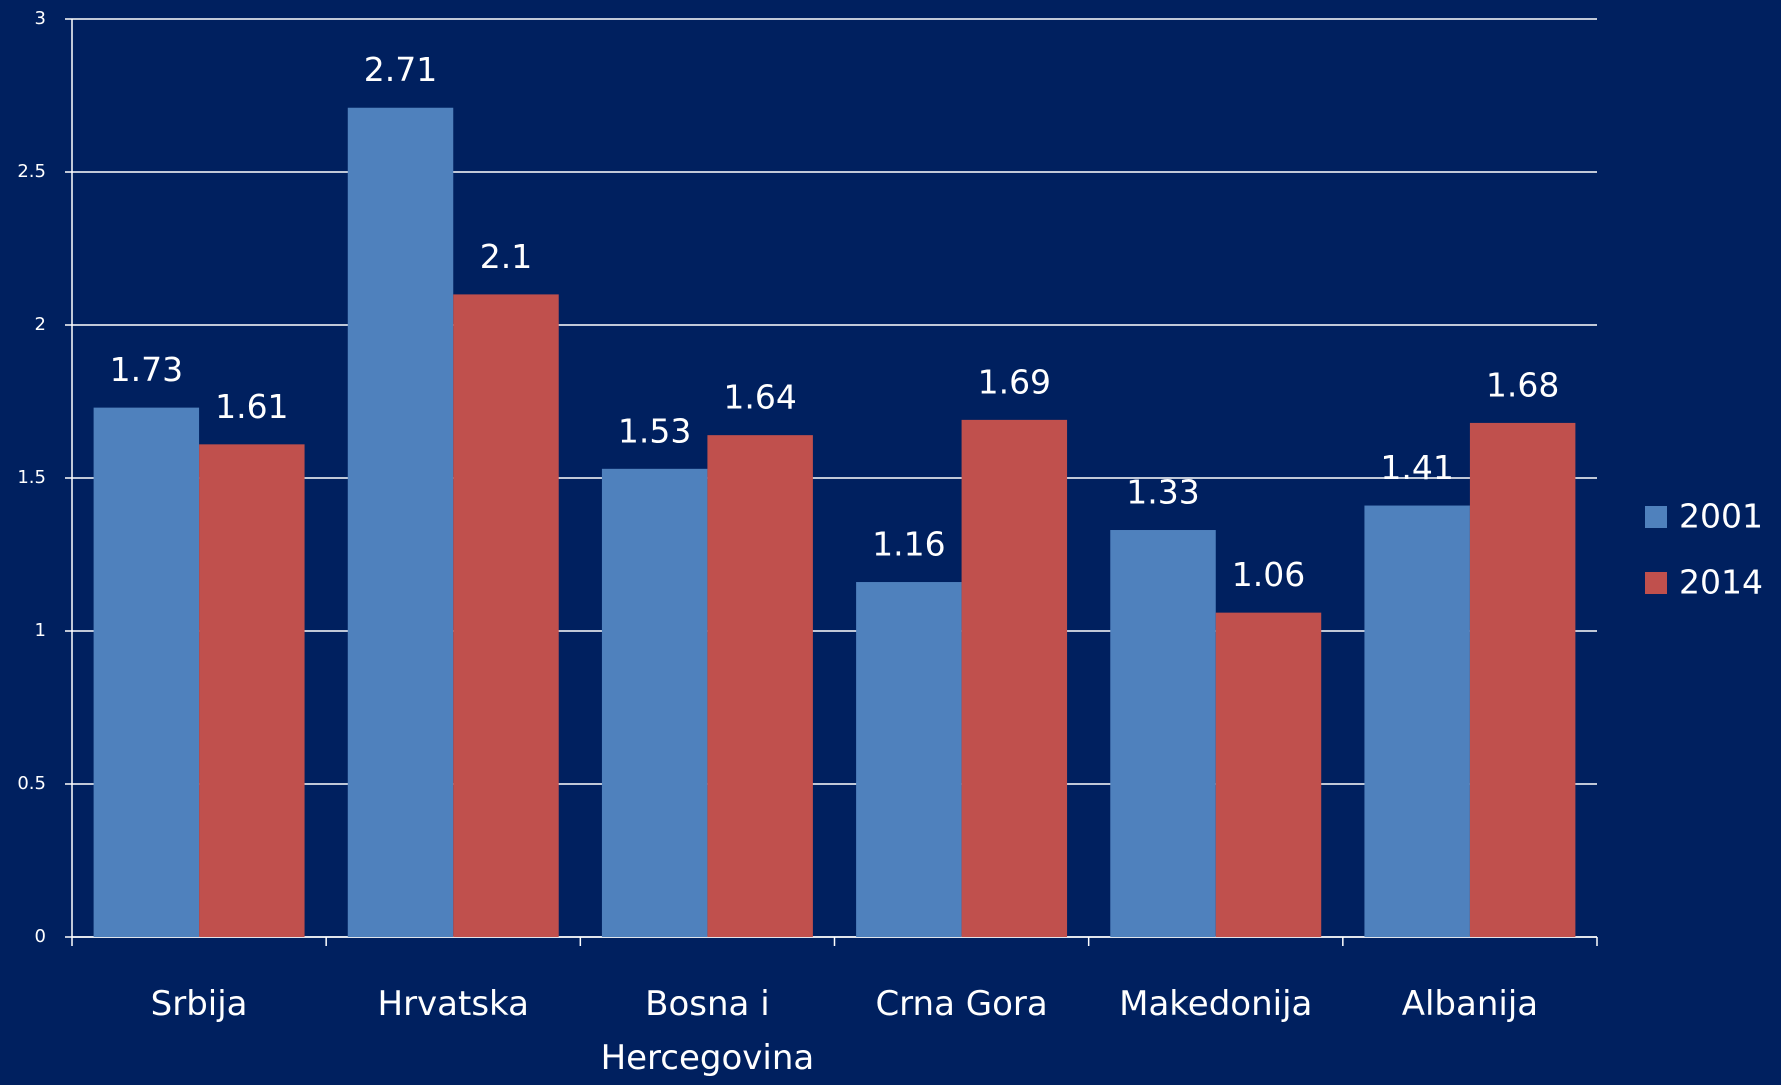 The width and height of the screenshot is (1781, 1085). Describe the element at coordinates (31, 171) in the screenshot. I see `y-tick-label: 2.5` at that location.